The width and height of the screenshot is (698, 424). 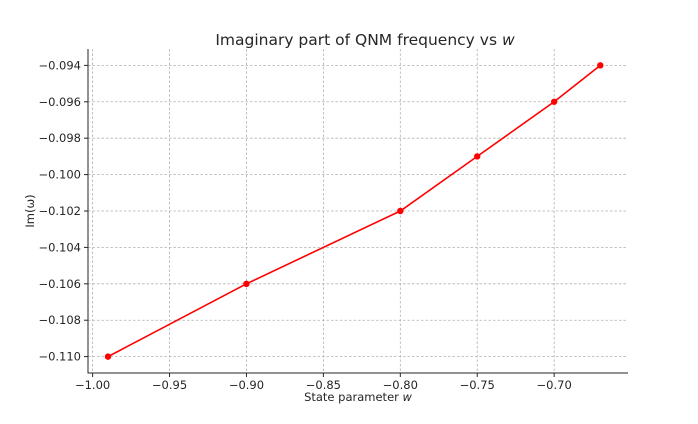 I want to click on x-tick-label: −0.75, so click(x=477, y=385).